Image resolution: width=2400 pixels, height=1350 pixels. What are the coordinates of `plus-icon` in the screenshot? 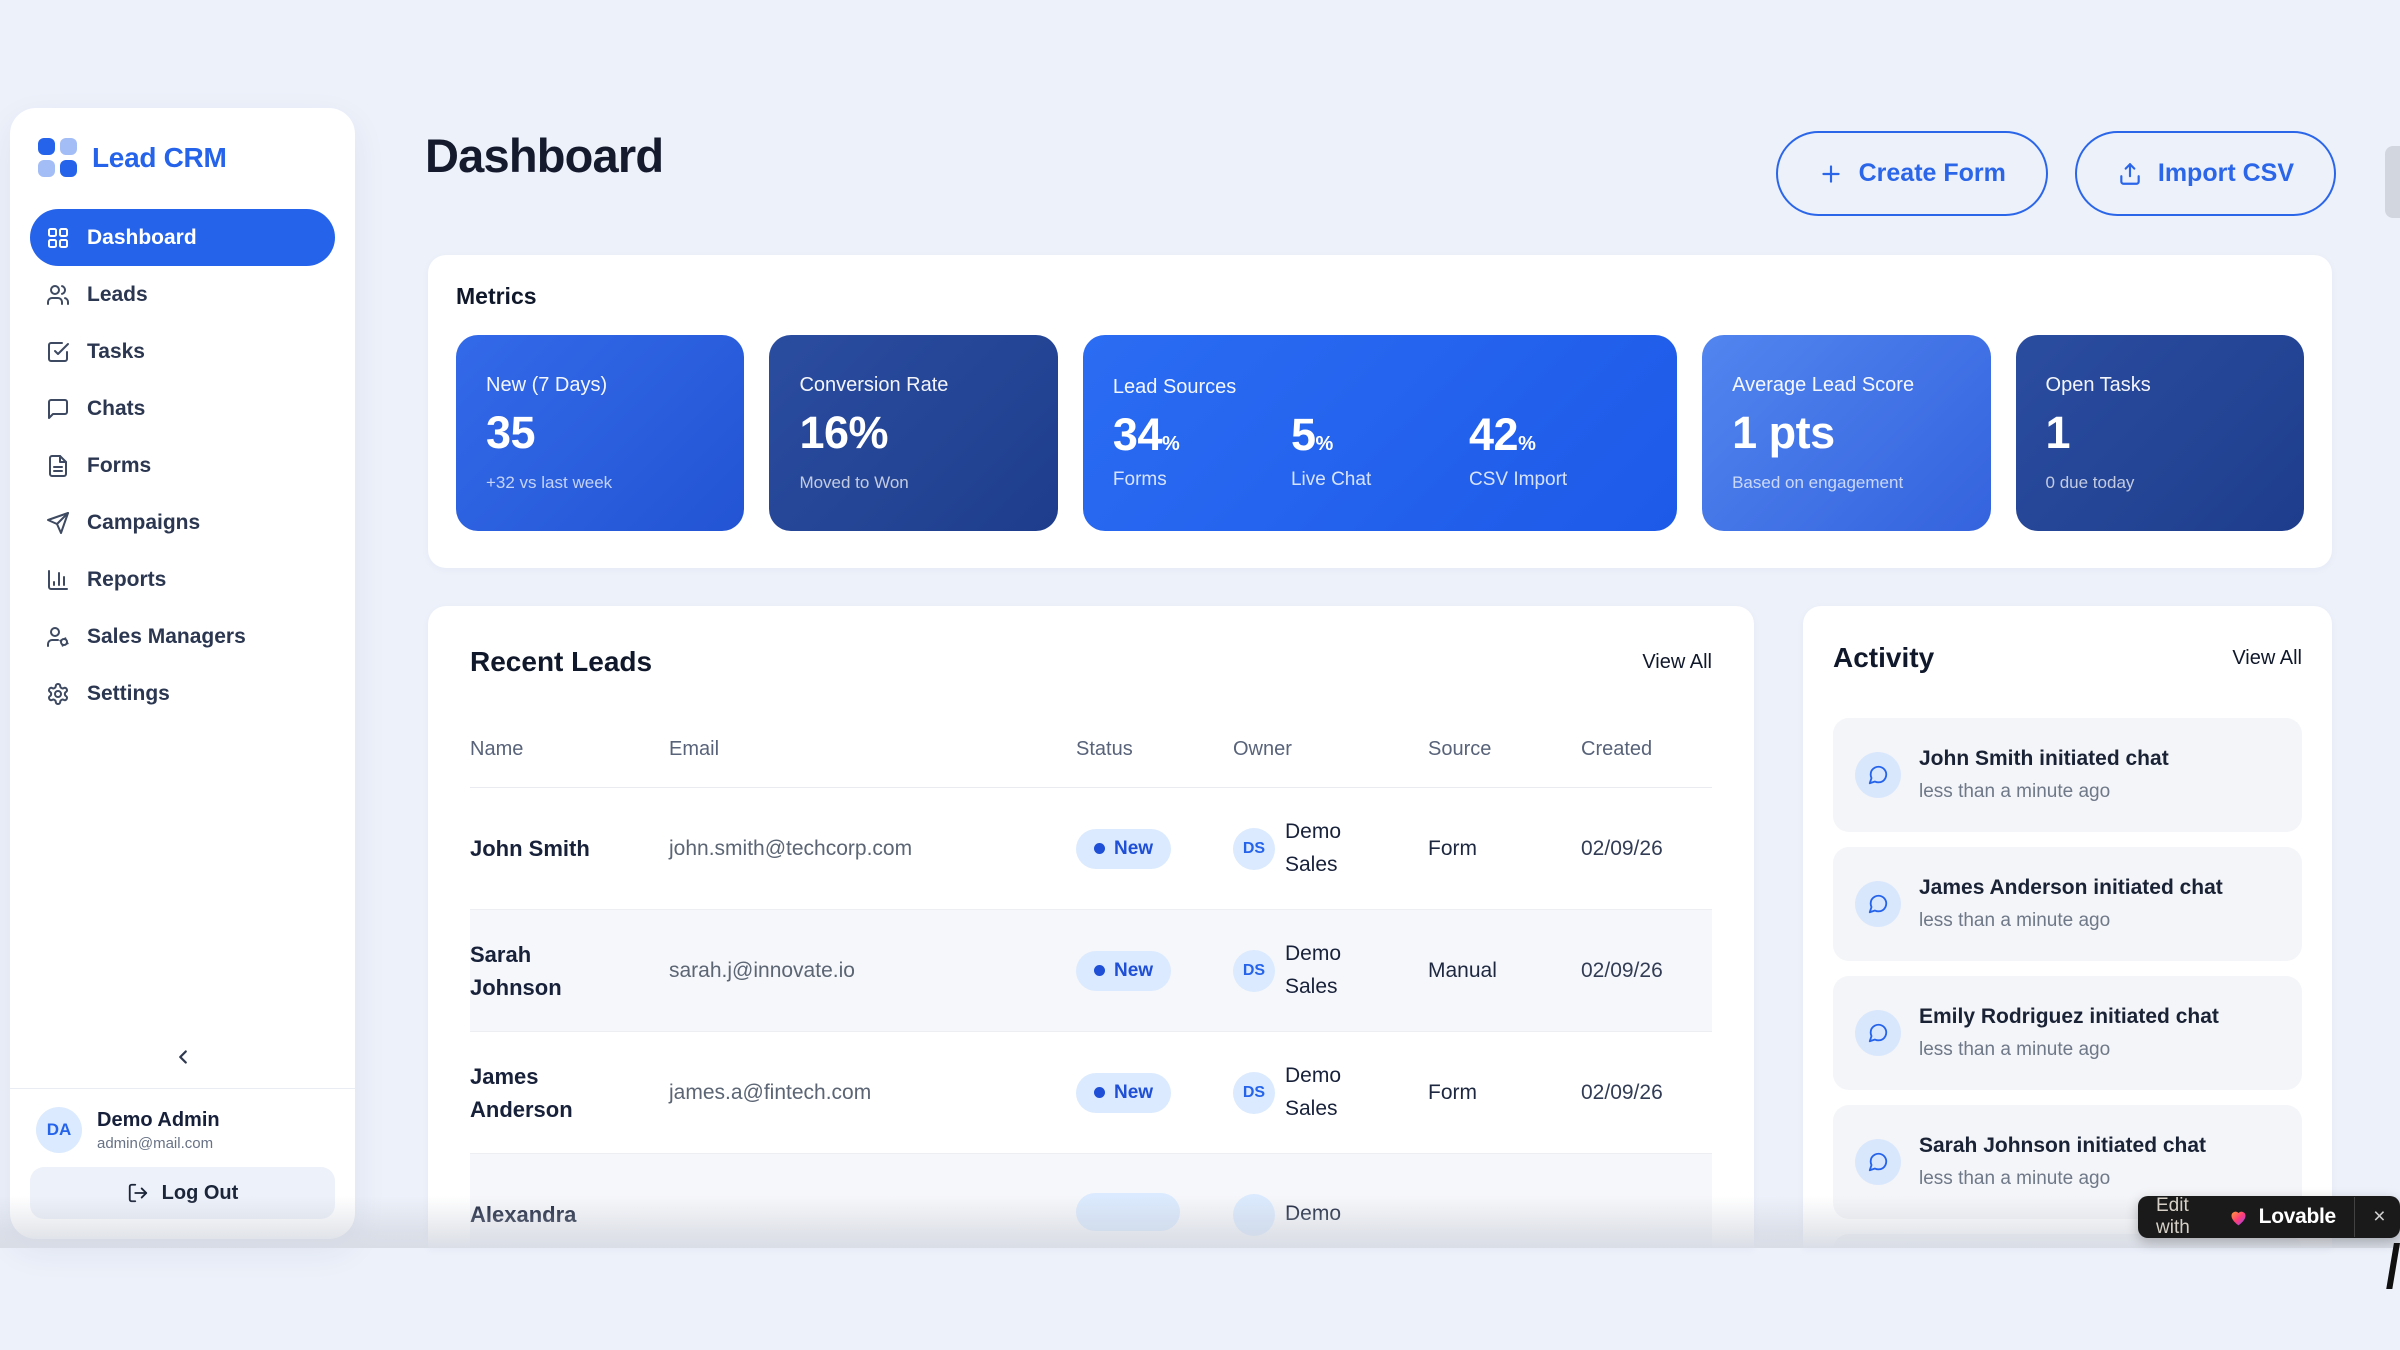 It's located at (1831, 174).